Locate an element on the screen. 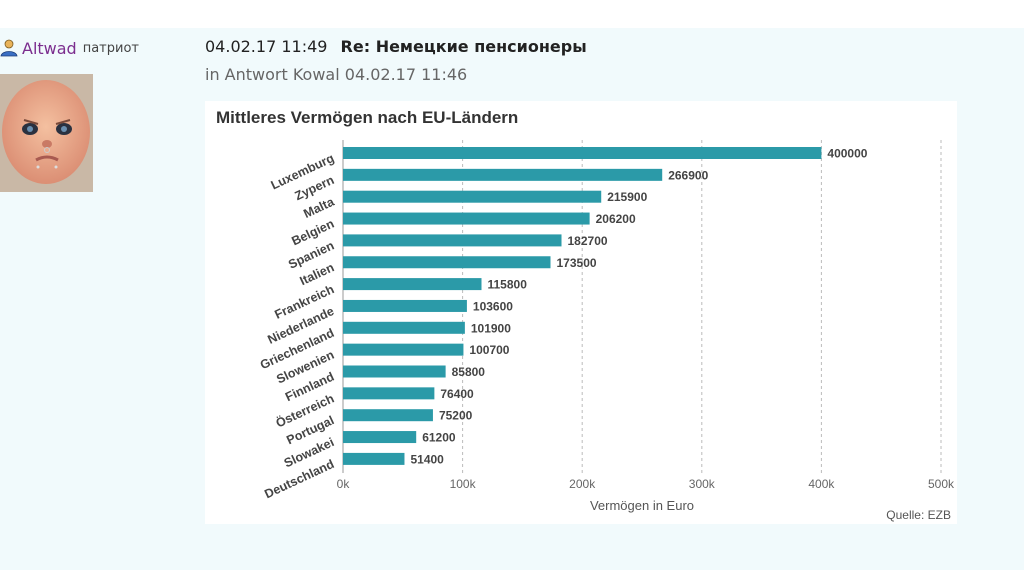  bar-value-label: 182700 is located at coordinates (588, 241).